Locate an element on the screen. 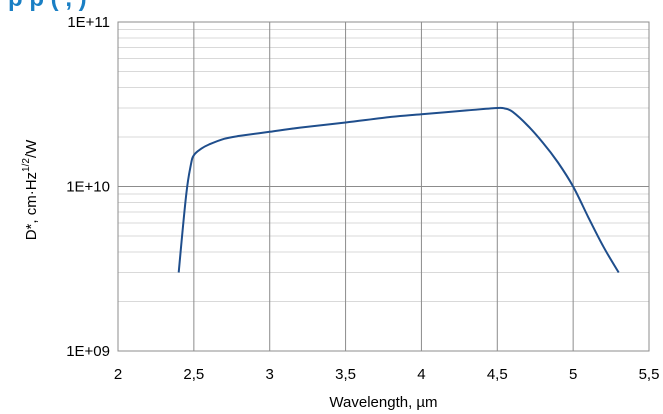 The image size is (663, 414). x-tick-label: 4,5 is located at coordinates (497, 374).